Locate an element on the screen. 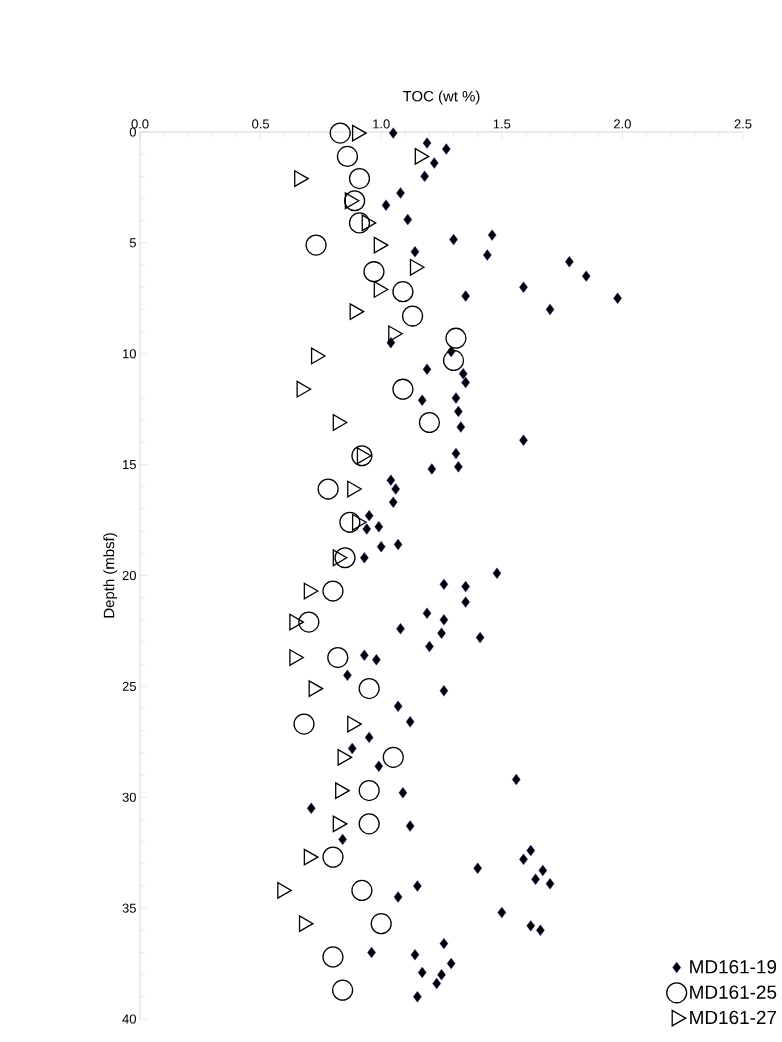 The height and width of the screenshot is (1042, 782). y-tick-label: 20 is located at coordinates (129, 575).